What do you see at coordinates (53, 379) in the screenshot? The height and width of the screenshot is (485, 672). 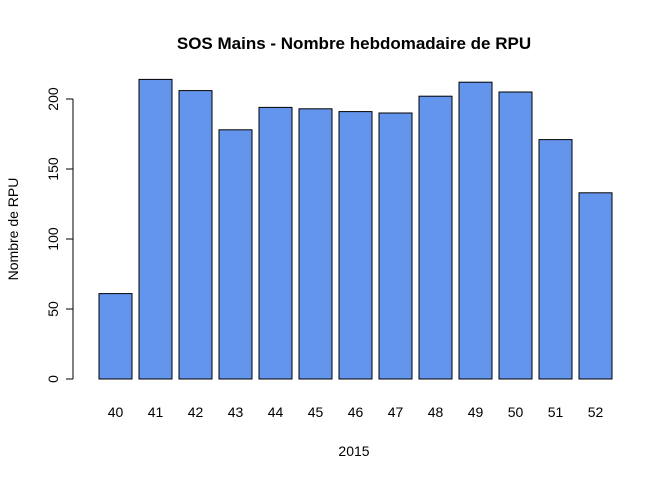 I see `y-tick-label: 0` at bounding box center [53, 379].